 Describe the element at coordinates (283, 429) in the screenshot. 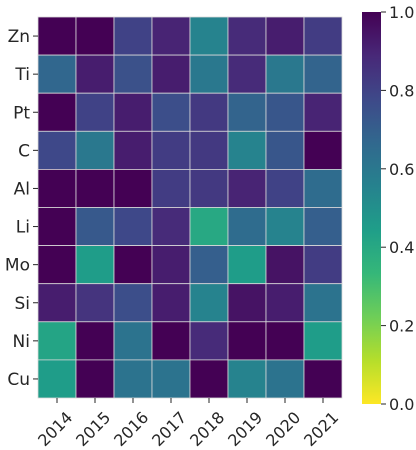

I see `x-tick-label-2020: 2020` at that location.